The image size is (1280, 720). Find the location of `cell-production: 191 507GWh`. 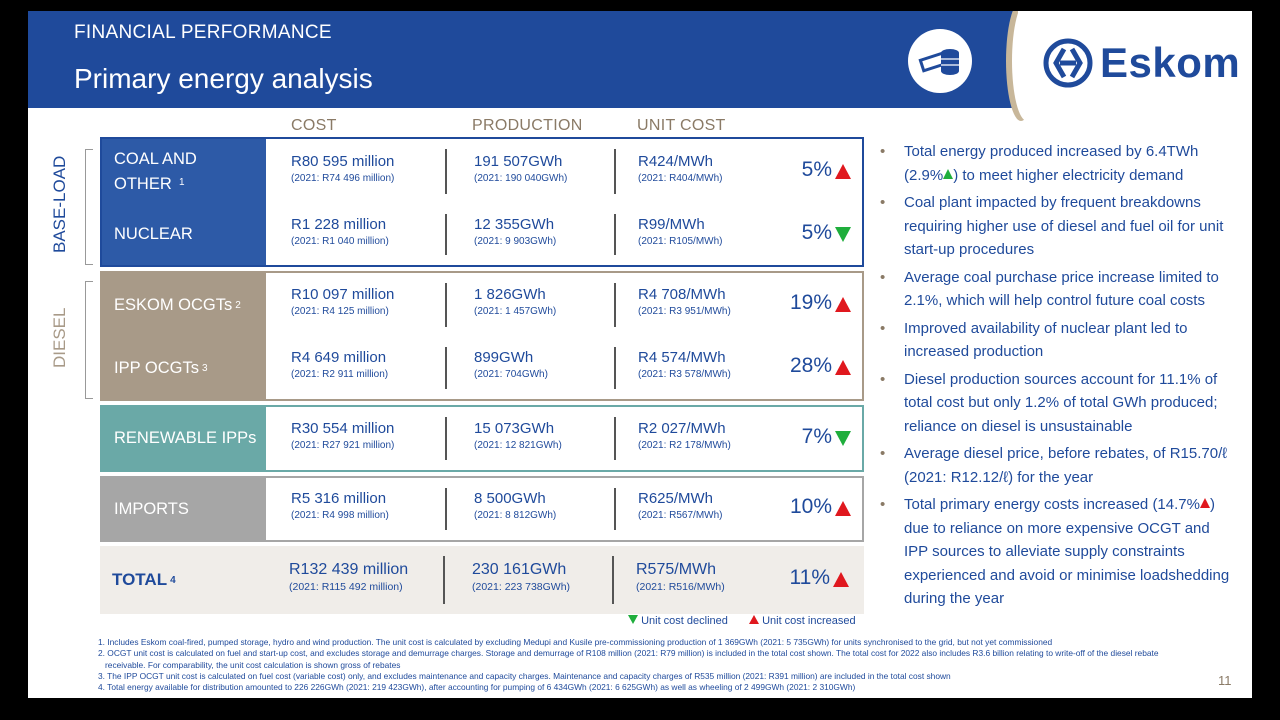

cell-production: 191 507GWh is located at coordinates (518, 161).